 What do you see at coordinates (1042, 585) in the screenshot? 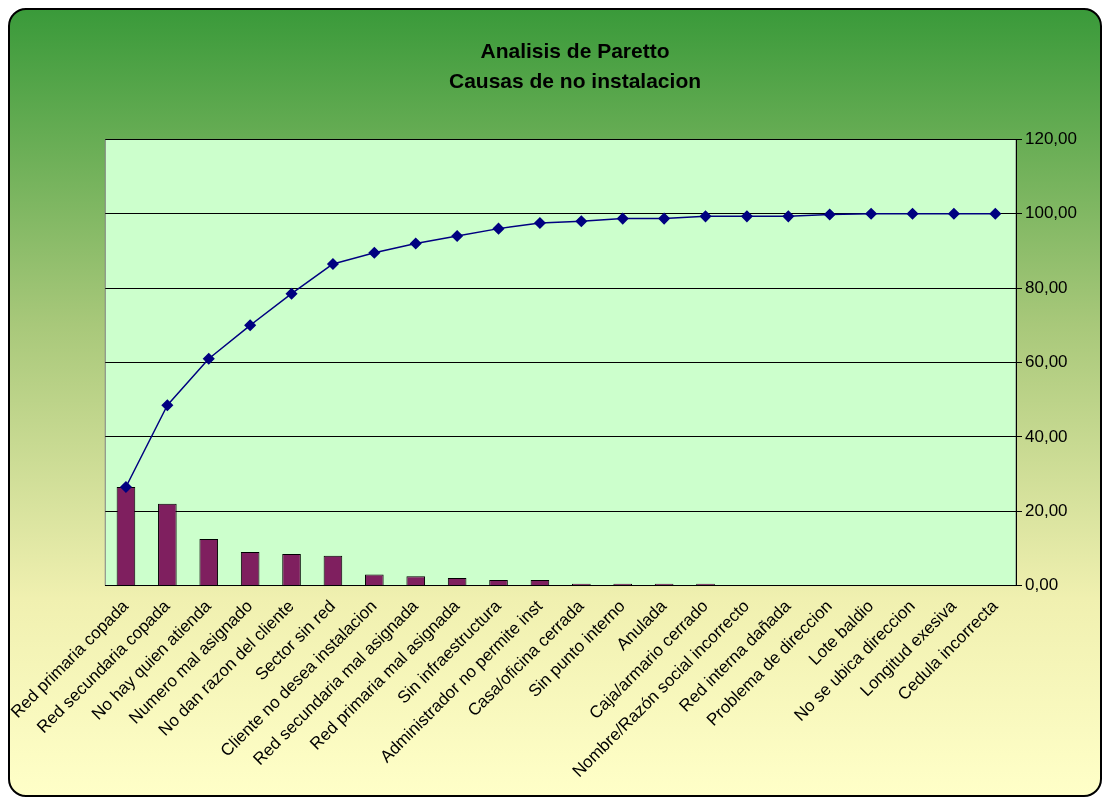
I see `y-tick-label: 0,00` at bounding box center [1042, 585].